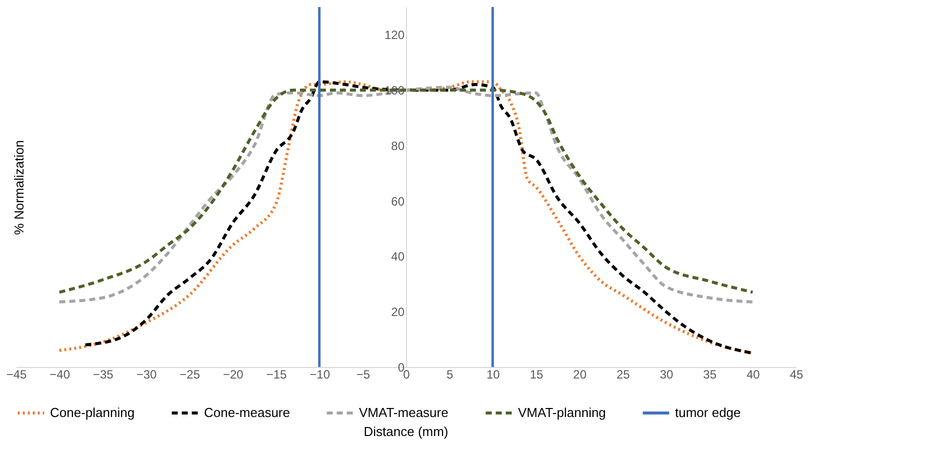  Describe the element at coordinates (398, 145) in the screenshot. I see `y-tick-label: 80` at that location.